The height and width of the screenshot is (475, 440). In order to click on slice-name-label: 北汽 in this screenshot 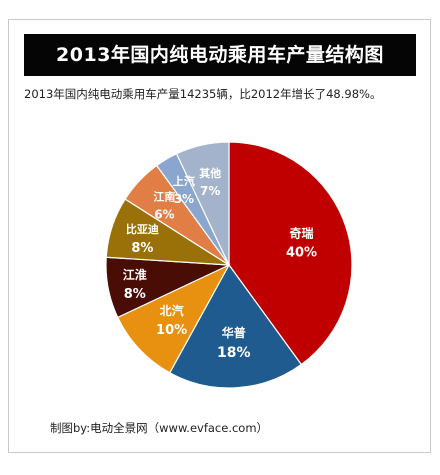, I will do `click(172, 310)`.